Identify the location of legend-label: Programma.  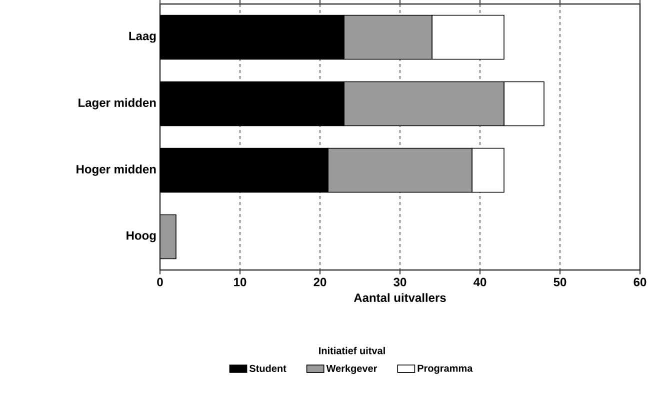
(445, 369).